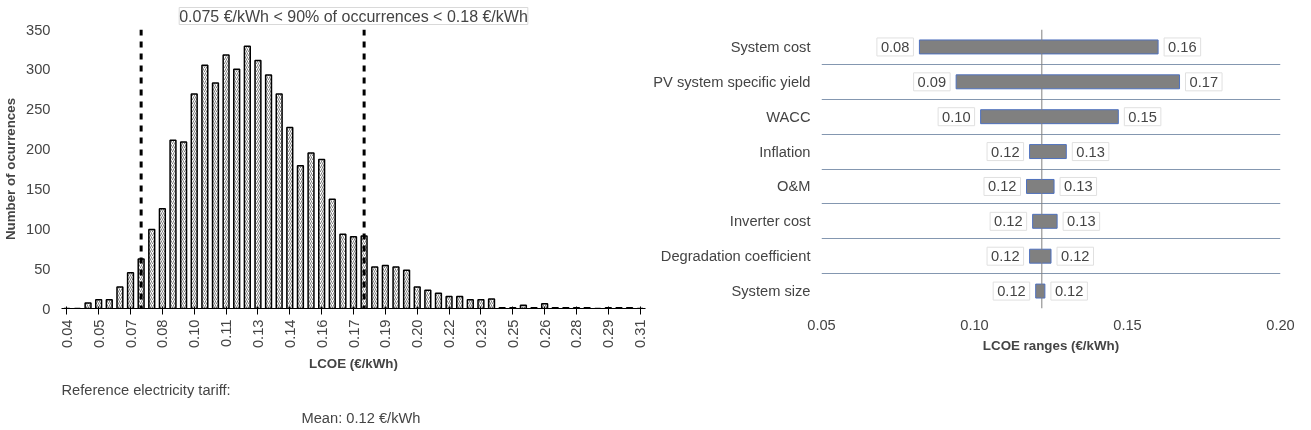 The height and width of the screenshot is (430, 1311). What do you see at coordinates (353, 334) in the screenshot?
I see `x-tick-label: 0.17` at bounding box center [353, 334].